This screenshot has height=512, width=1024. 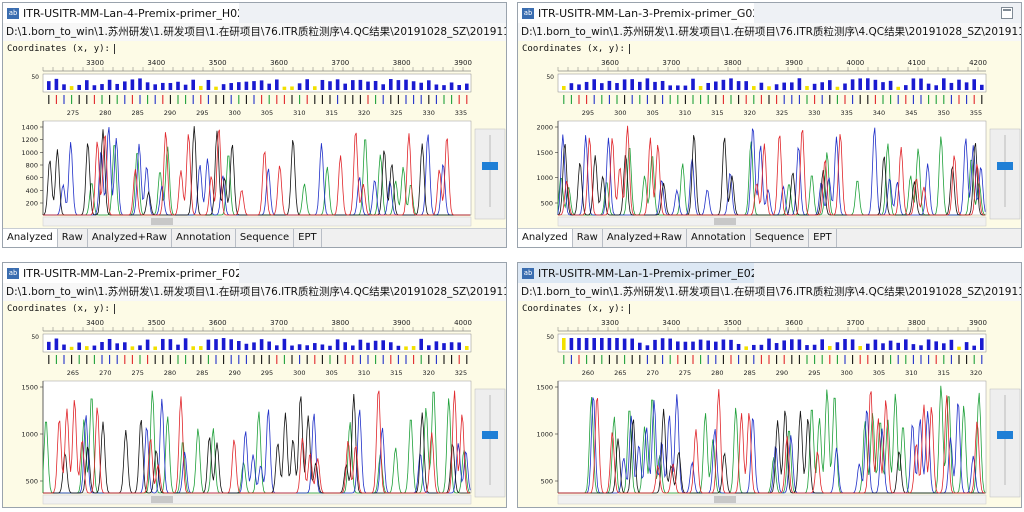 What do you see at coordinates (58, 49) in the screenshot?
I see `coordinates-label: Coordinates (x, y):` at bounding box center [58, 49].